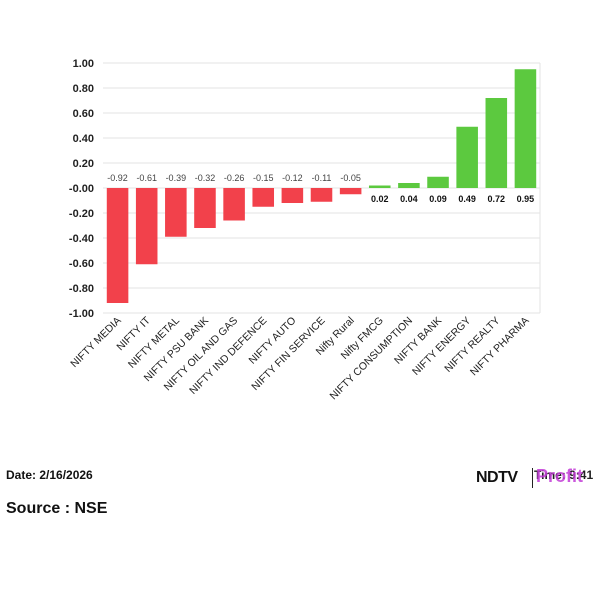 Image resolution: width=600 pixels, height=600 pixels. I want to click on data-label: -0.32, so click(205, 178).